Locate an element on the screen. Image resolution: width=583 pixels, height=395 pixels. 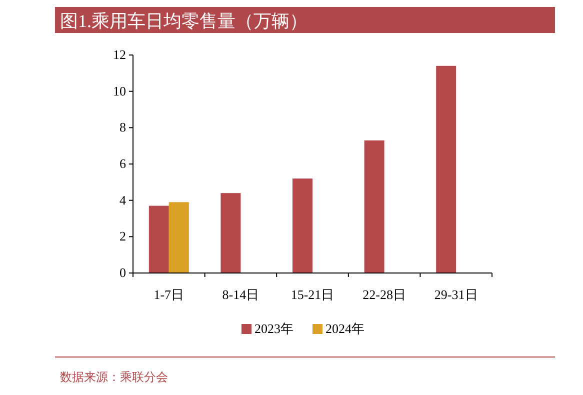
y-tick-label: 6 is located at coordinates (123, 163).